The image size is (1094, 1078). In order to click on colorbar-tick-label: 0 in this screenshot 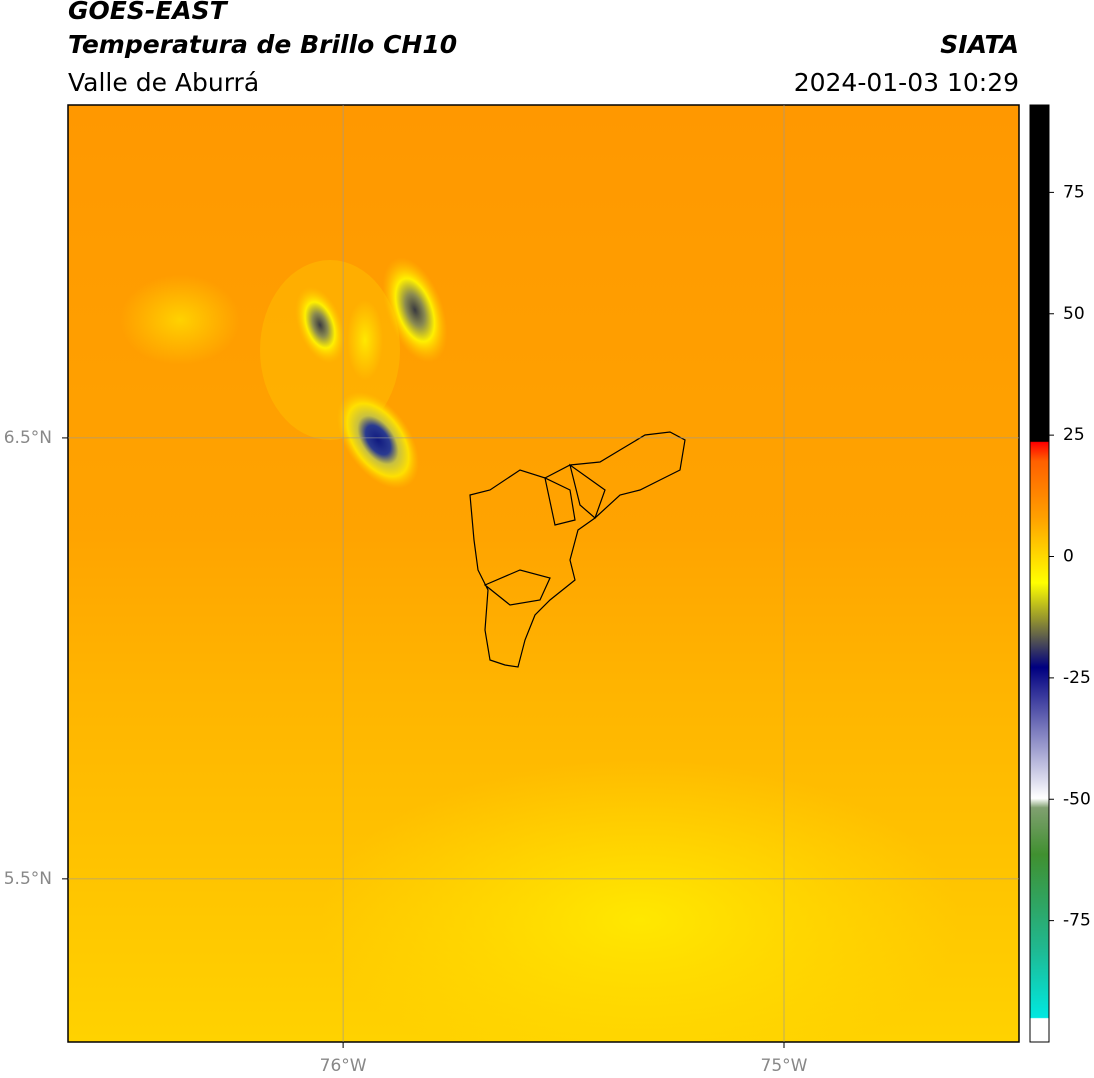, I will do `click(1068, 557)`.